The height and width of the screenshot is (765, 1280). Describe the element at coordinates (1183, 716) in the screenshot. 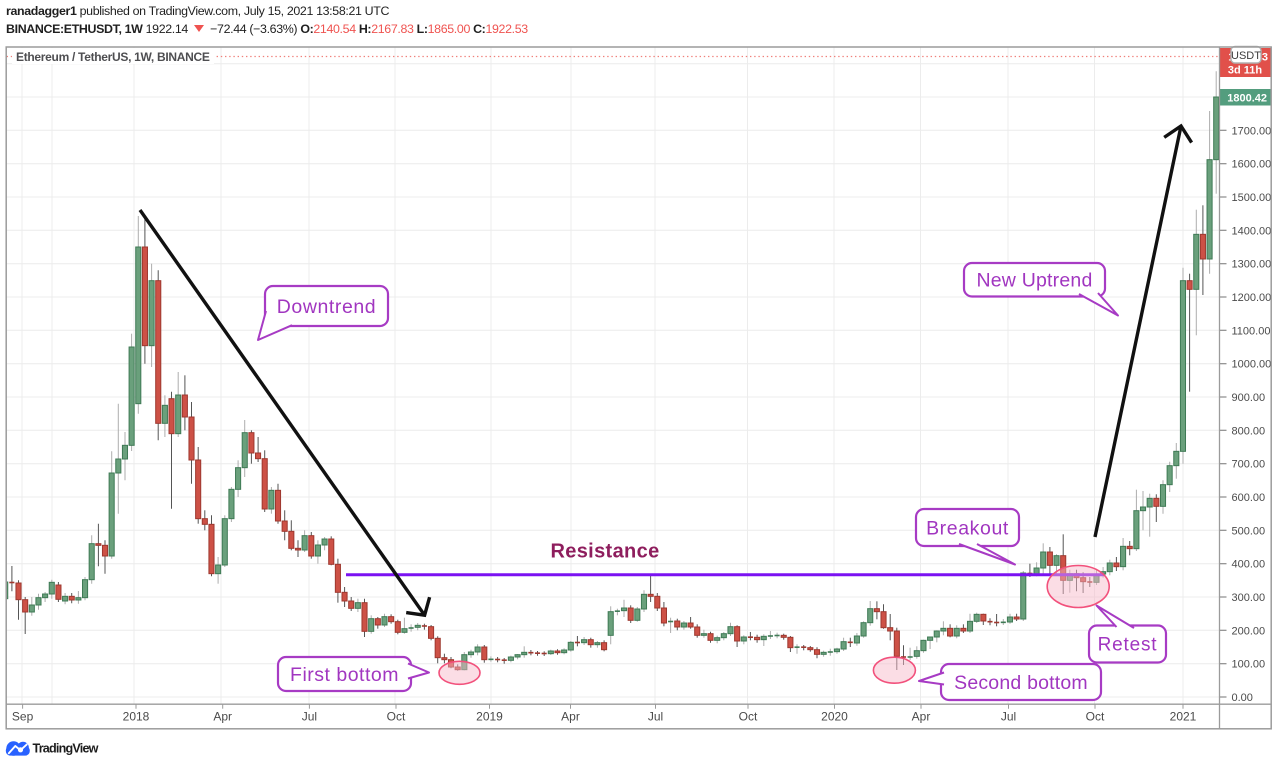

I see `svg-text: 2021` at that location.